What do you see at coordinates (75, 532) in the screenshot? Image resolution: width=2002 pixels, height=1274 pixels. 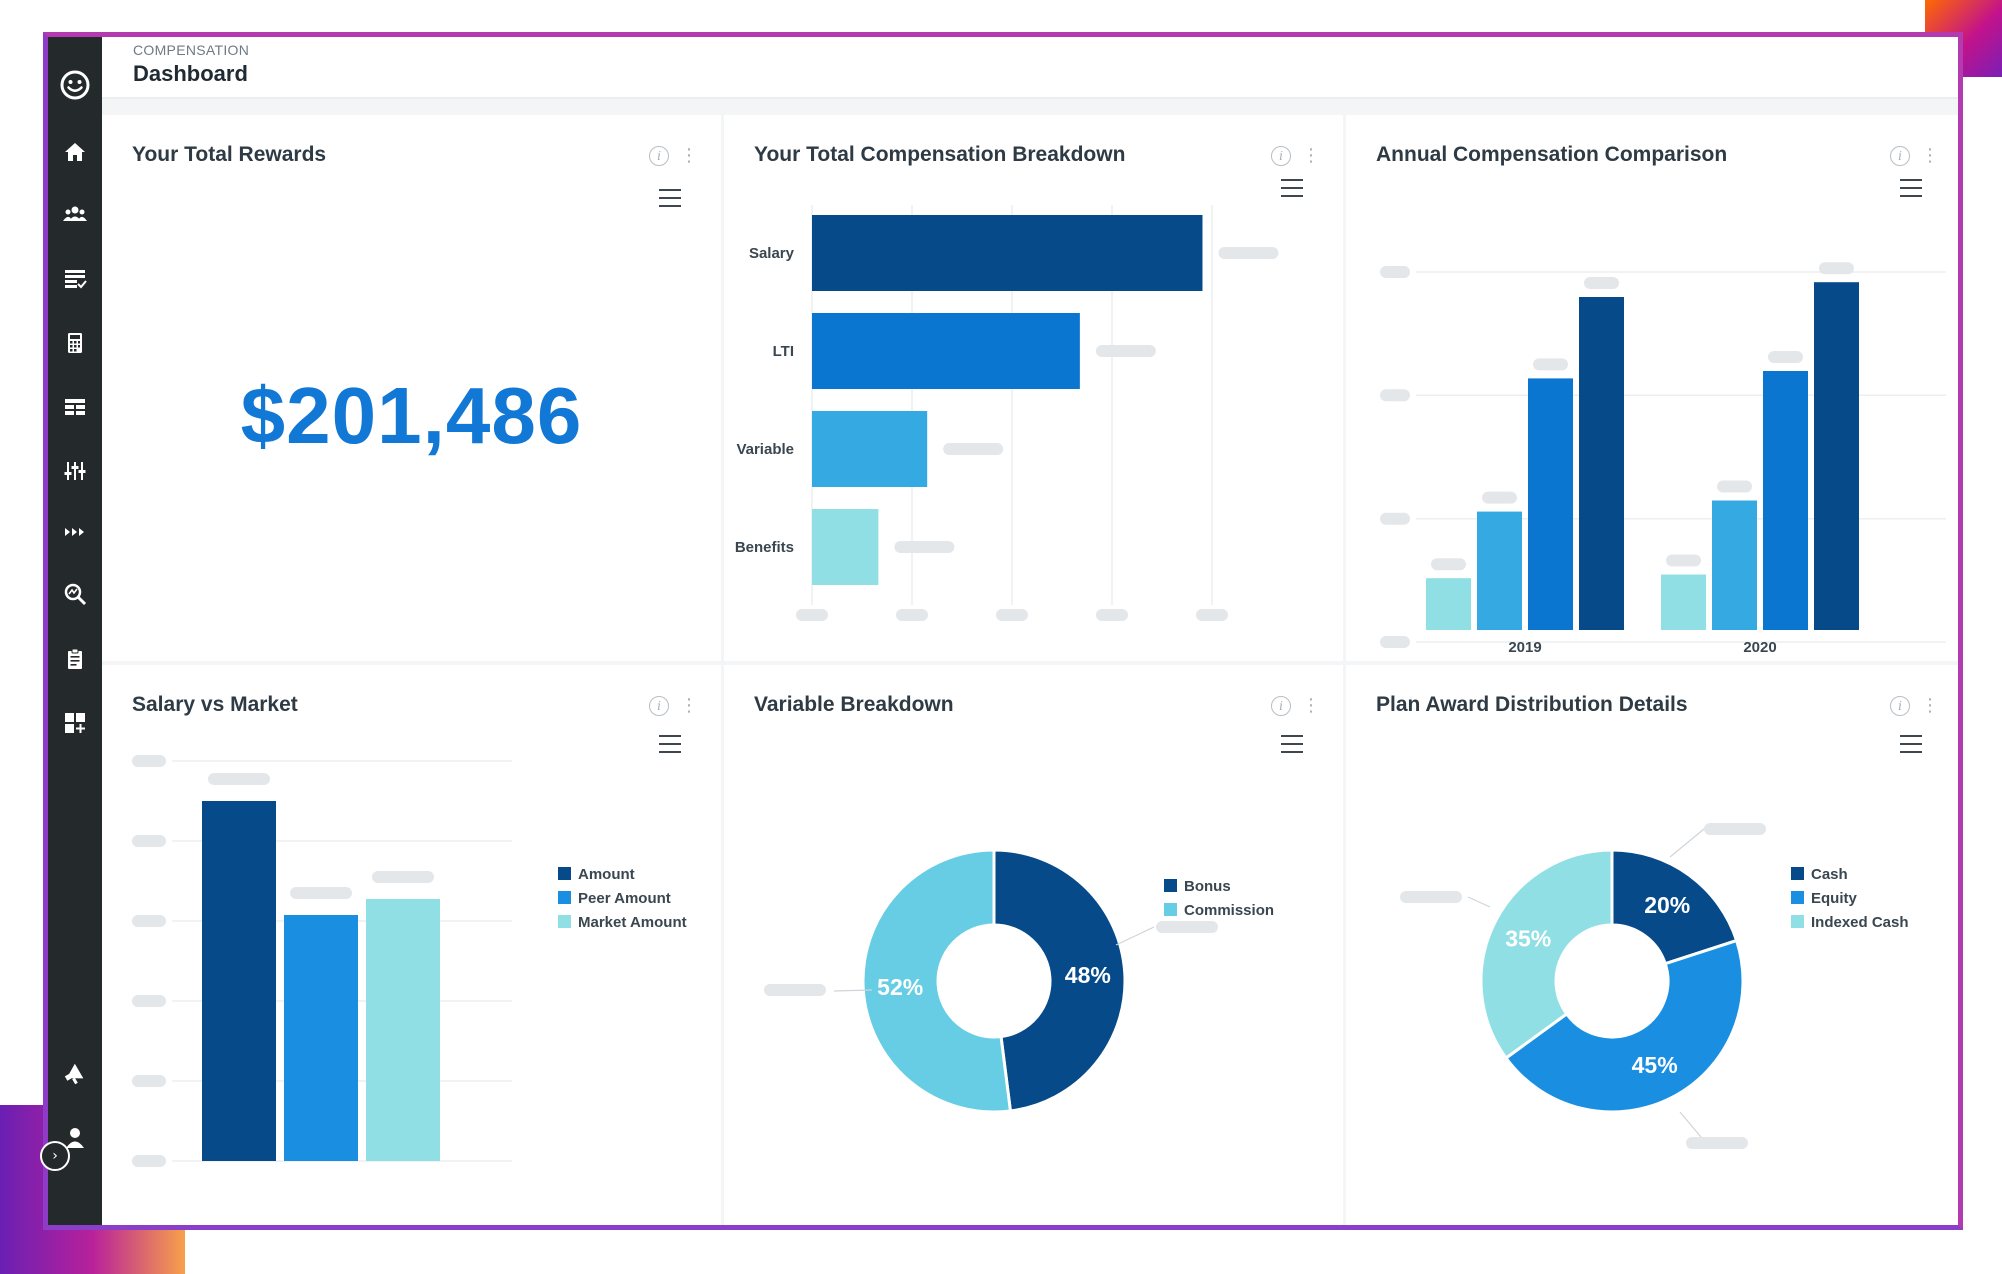 I see `forward-arrows-icon` at bounding box center [75, 532].